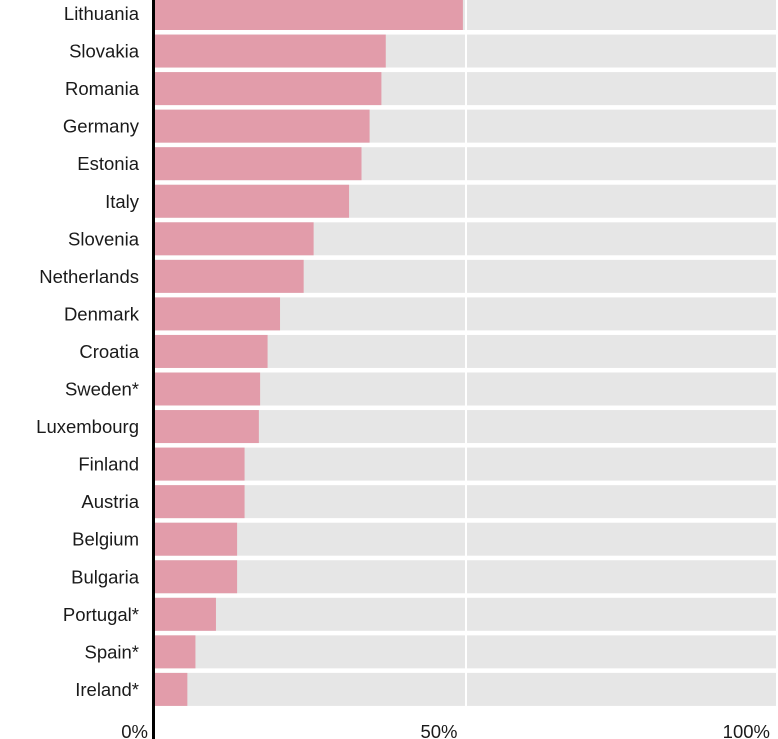 The width and height of the screenshot is (778, 739). What do you see at coordinates (102, 313) in the screenshot?
I see `category-label: Denmark` at bounding box center [102, 313].